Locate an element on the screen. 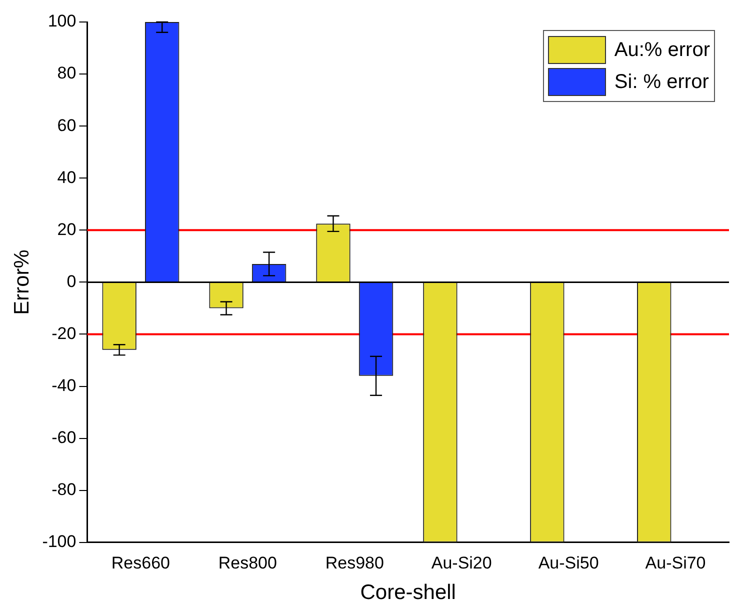 The width and height of the screenshot is (731, 614). x-tick-label: Au-Si50 is located at coordinates (568, 562).